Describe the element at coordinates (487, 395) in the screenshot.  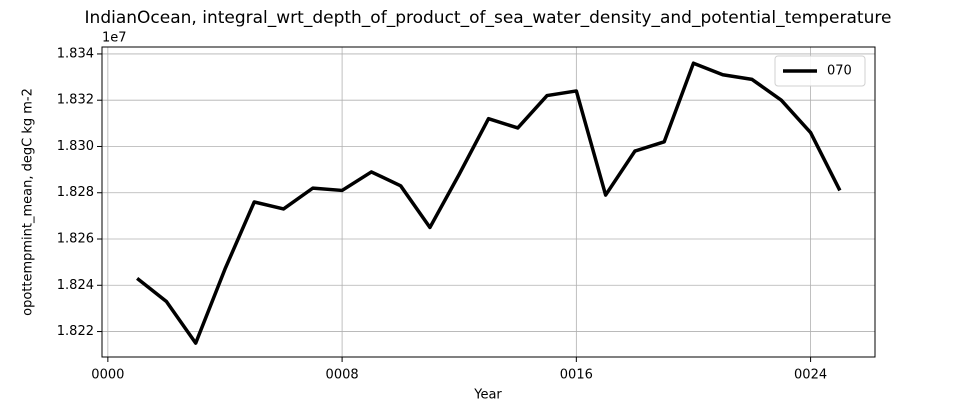
I see `x-axis-label: Year` at that location.